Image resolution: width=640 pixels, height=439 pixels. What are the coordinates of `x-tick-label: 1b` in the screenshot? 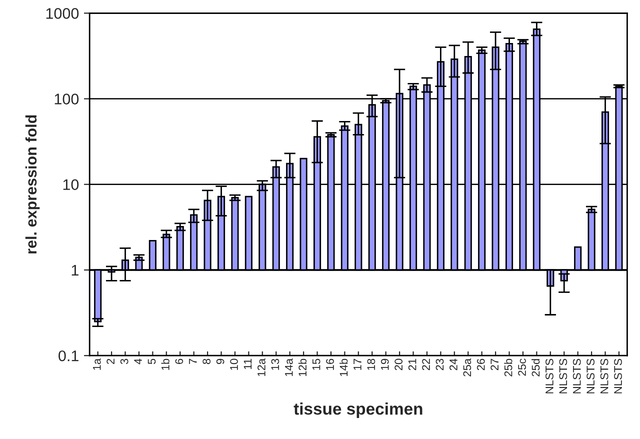 It's located at (165, 364).